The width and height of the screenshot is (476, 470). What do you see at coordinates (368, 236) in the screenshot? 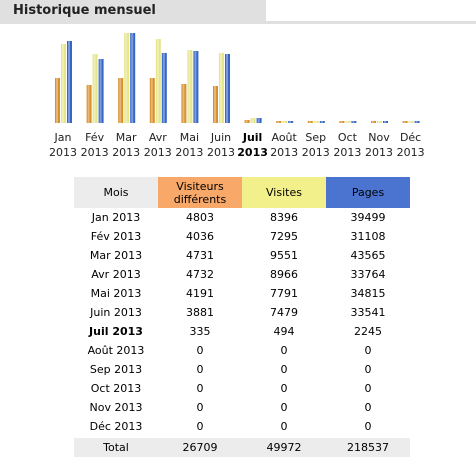
I see `cell-pages: 31108` at bounding box center [368, 236].